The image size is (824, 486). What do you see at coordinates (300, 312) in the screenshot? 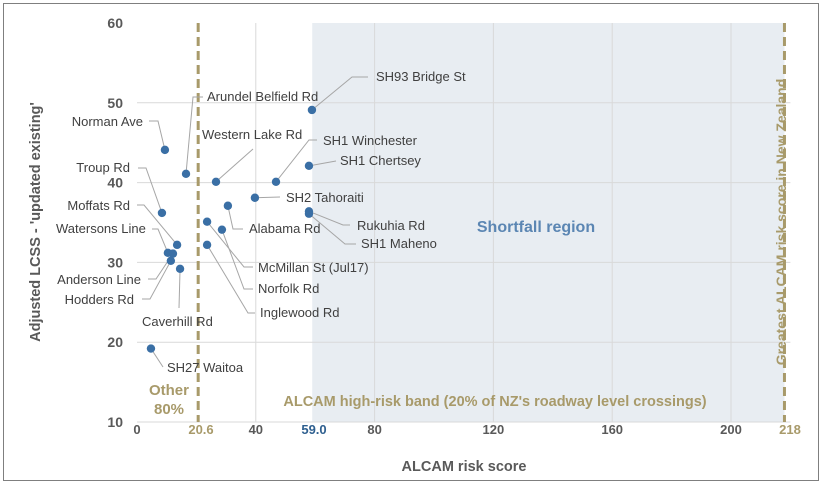
I see `point-label: Inglewood Rd` at bounding box center [300, 312].